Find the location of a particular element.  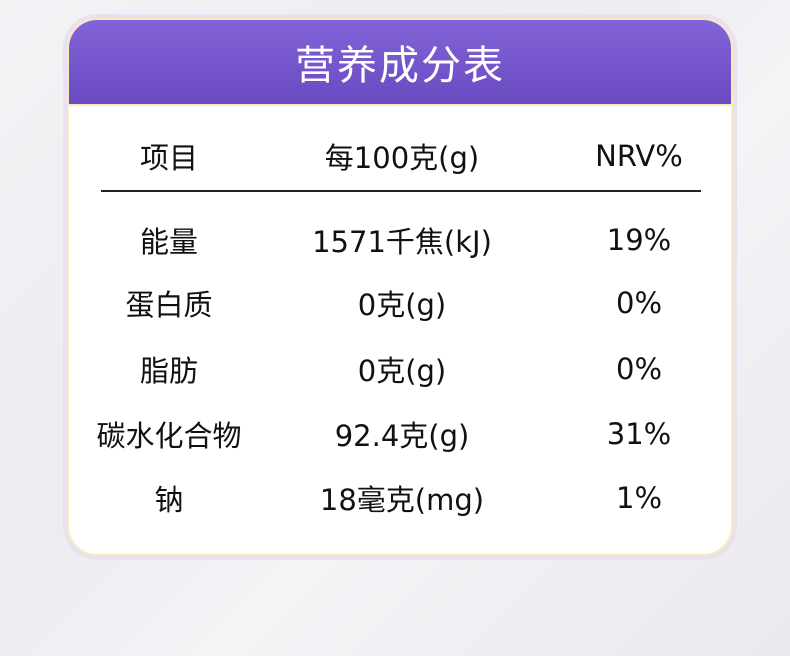

column-header-nrv: NRV% is located at coordinates (639, 156).